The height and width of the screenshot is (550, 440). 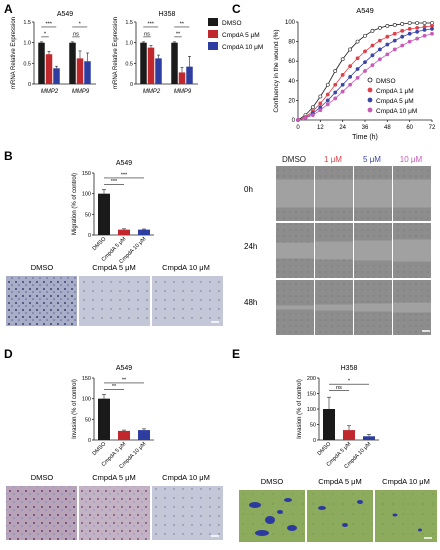 I want to click on micro-d-label-5: CmpdA 5 μM, so click(x=114, y=477).